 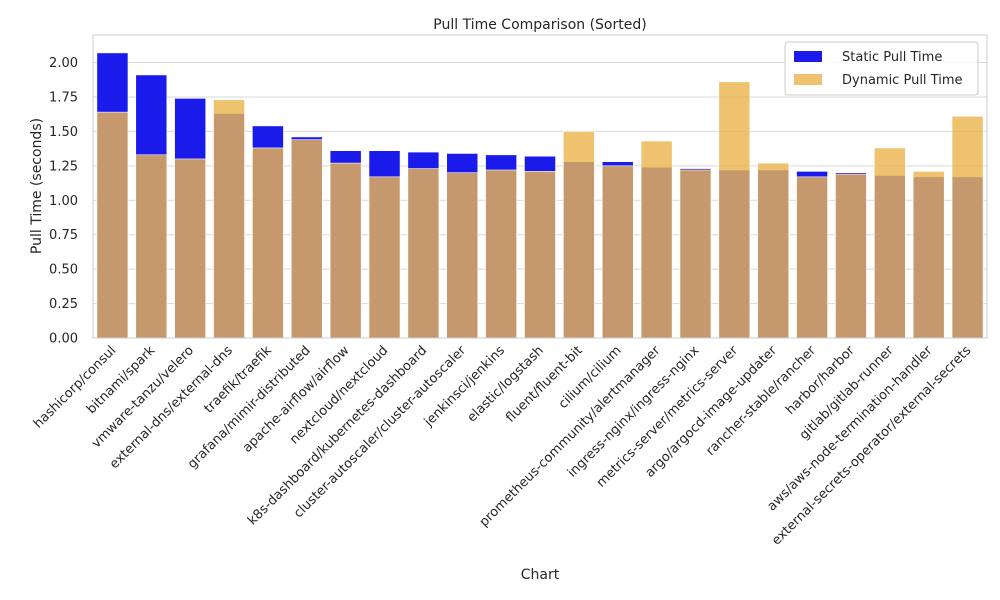 I want to click on x-tick-label: traefik/traefik, so click(x=238, y=380).